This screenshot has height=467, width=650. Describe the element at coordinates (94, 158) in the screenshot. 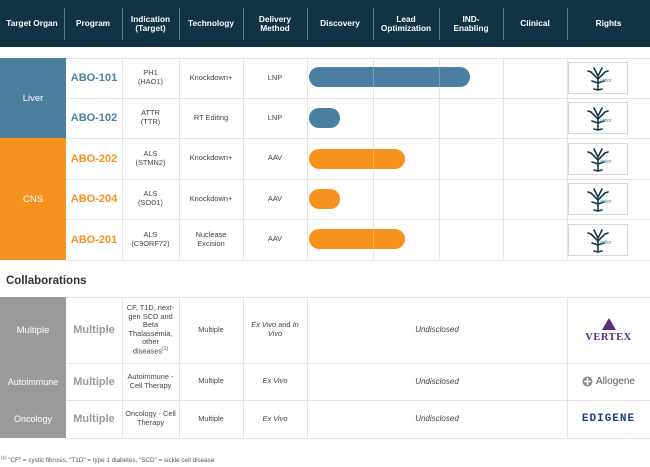

I see `program-name: ABO-202` at that location.